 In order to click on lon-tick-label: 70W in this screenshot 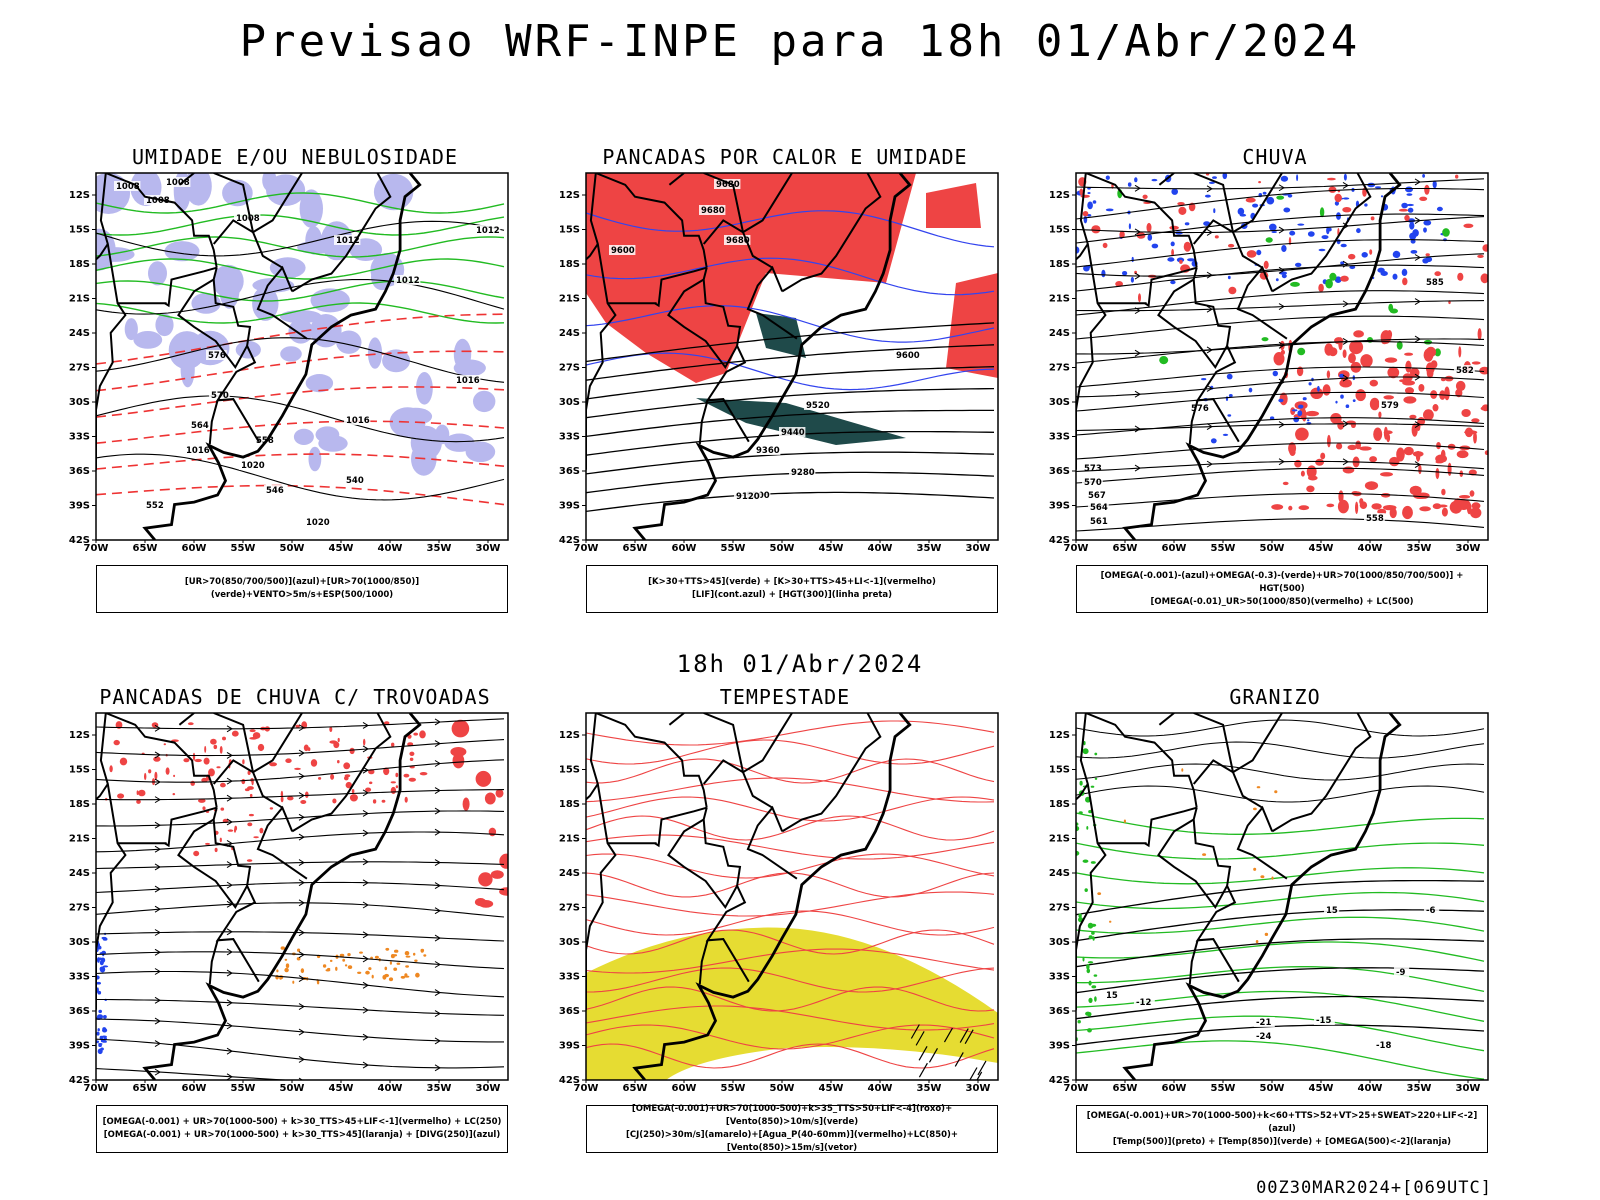, I will do `click(1076, 1088)`.